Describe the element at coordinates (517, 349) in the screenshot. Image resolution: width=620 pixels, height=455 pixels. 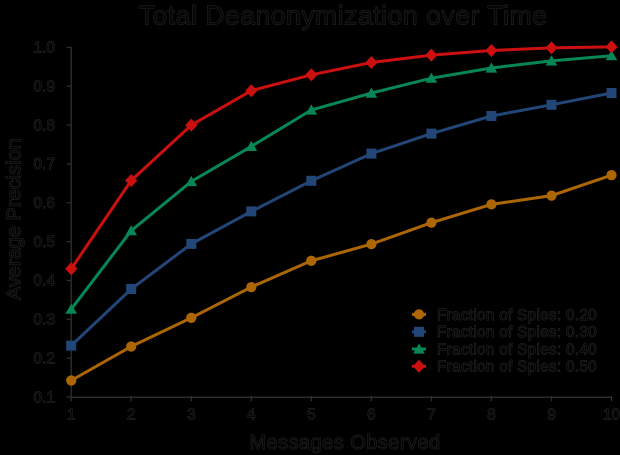
I see `svg-text: Fraction of Spies: 0.40` at that location.